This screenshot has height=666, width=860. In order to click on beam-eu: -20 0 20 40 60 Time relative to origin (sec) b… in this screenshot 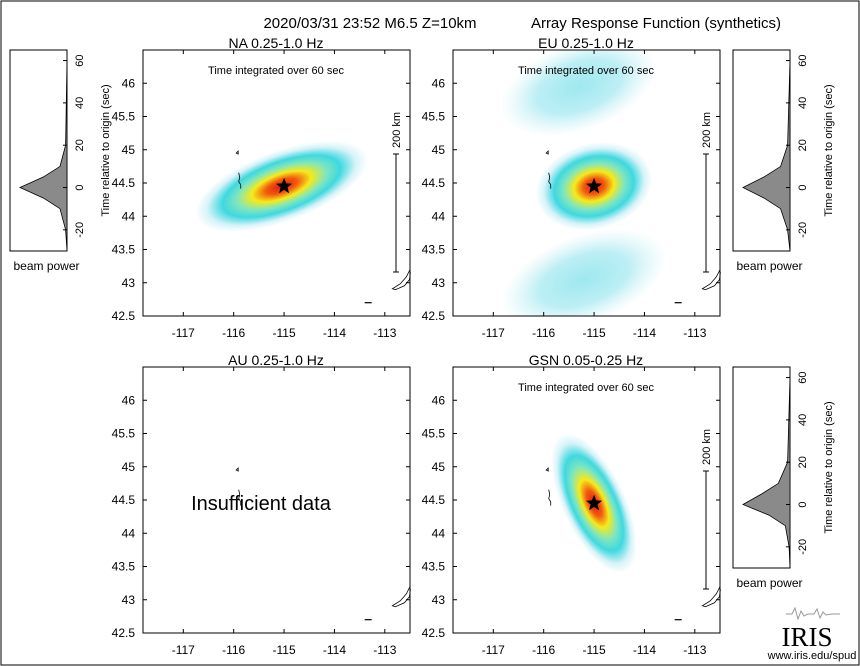, I will do `click(783, 161)`.